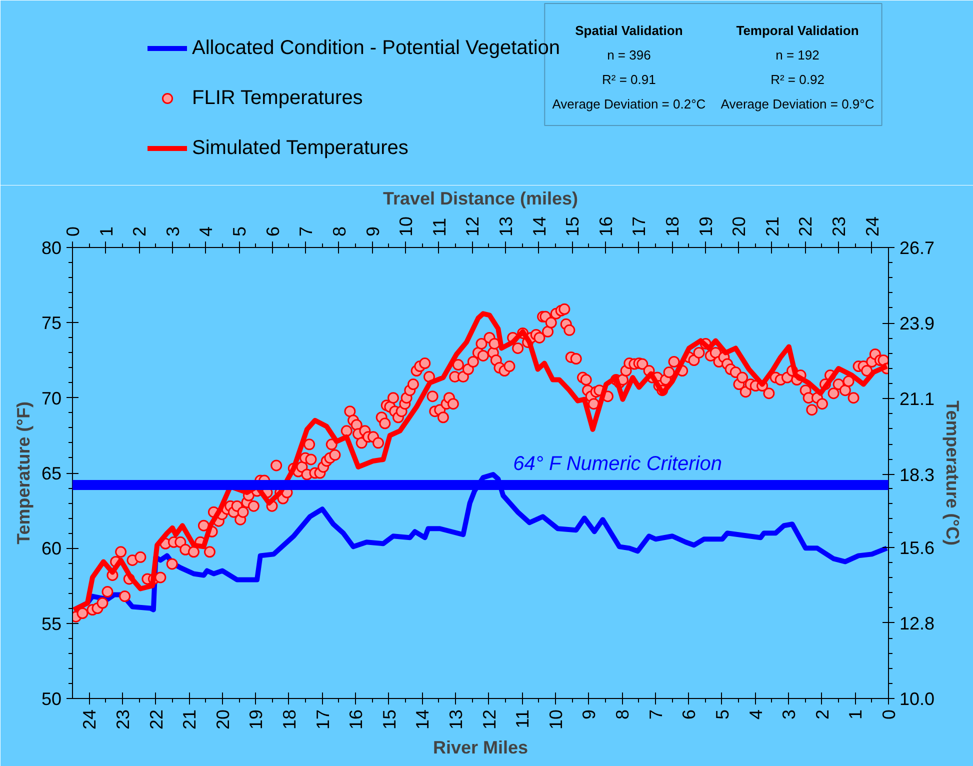  What do you see at coordinates (629, 55) in the screenshot?
I see `text: n = 396` at bounding box center [629, 55].